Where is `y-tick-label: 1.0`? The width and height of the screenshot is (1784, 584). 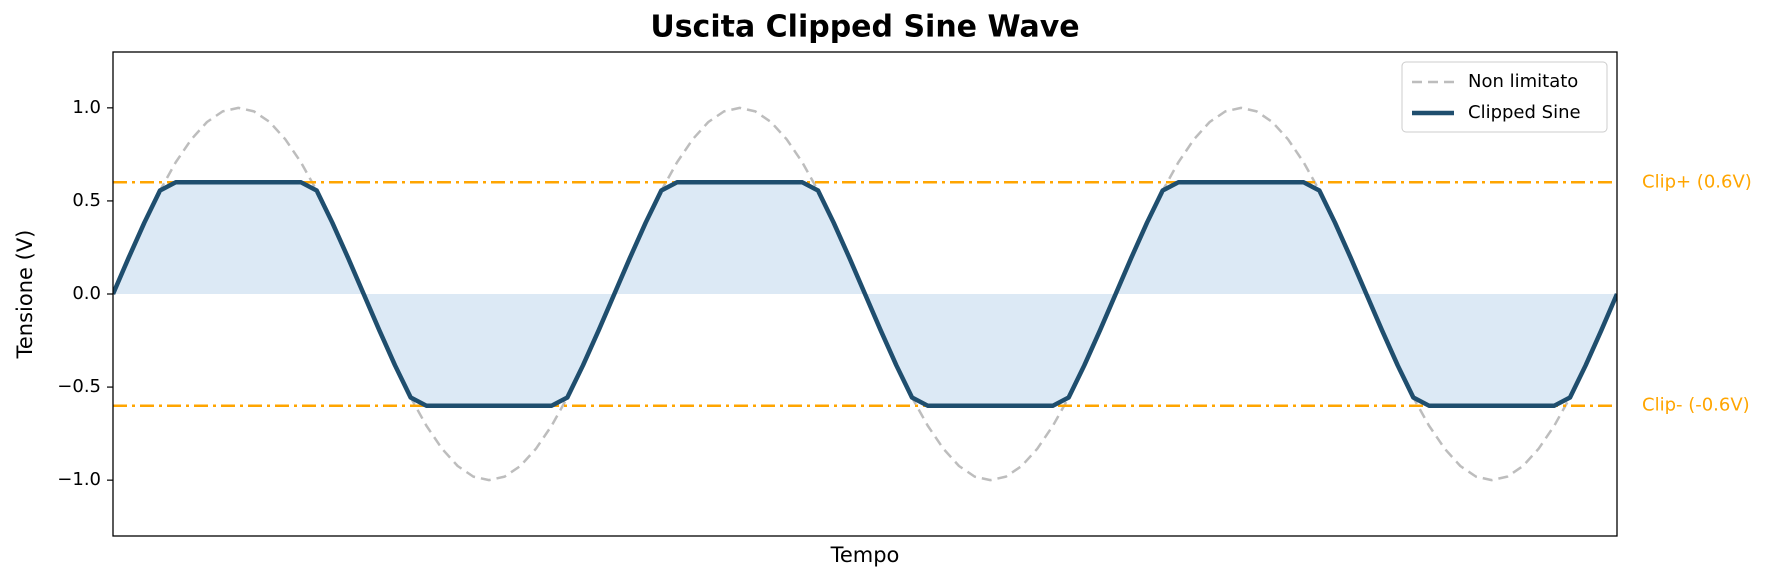 y-tick-label: 1.0 is located at coordinates (86, 107).